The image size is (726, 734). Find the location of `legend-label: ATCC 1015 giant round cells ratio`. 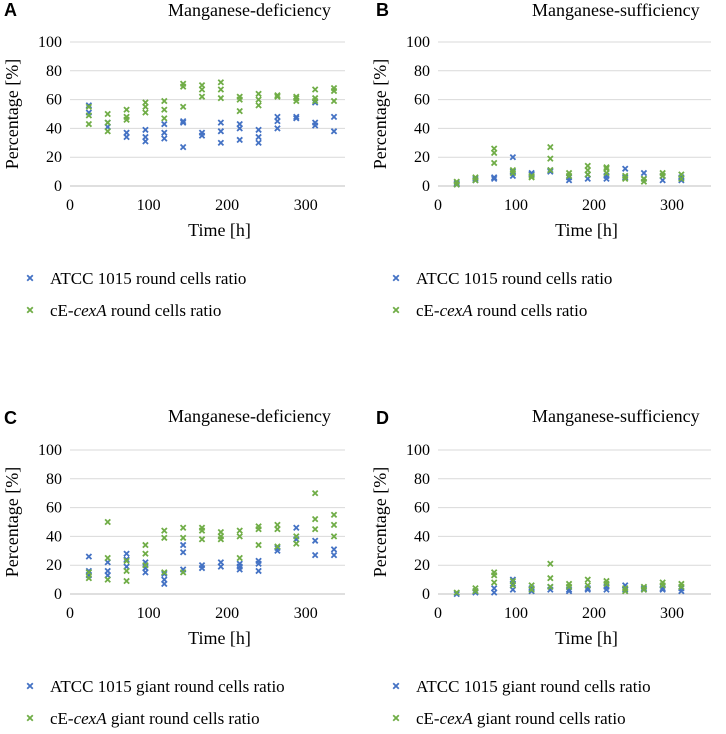

legend-label: ATCC 1015 giant round cells ratio is located at coordinates (167, 686).